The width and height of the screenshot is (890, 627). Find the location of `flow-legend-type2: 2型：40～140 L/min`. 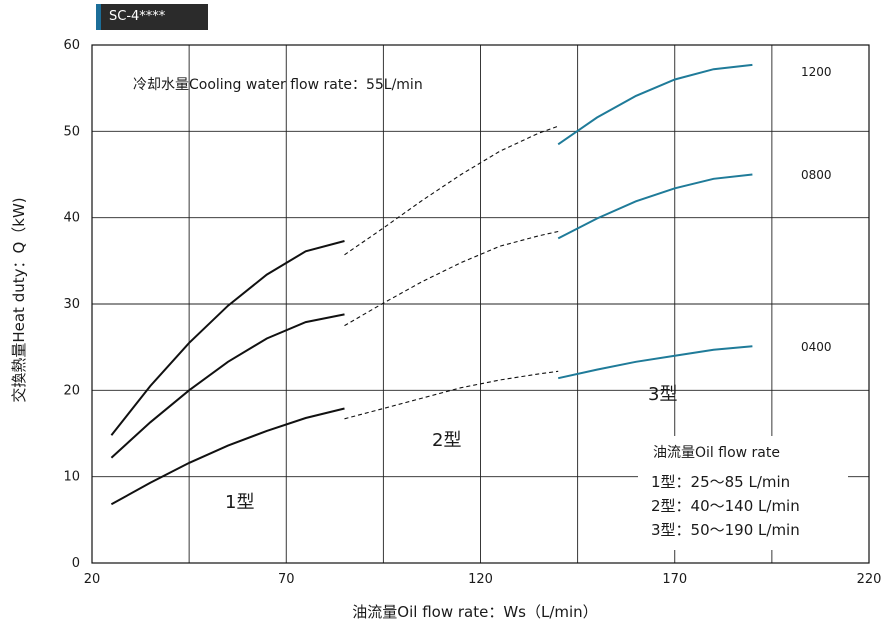

flow-legend-type2: 2型：40～140 L/min is located at coordinates (725, 506).